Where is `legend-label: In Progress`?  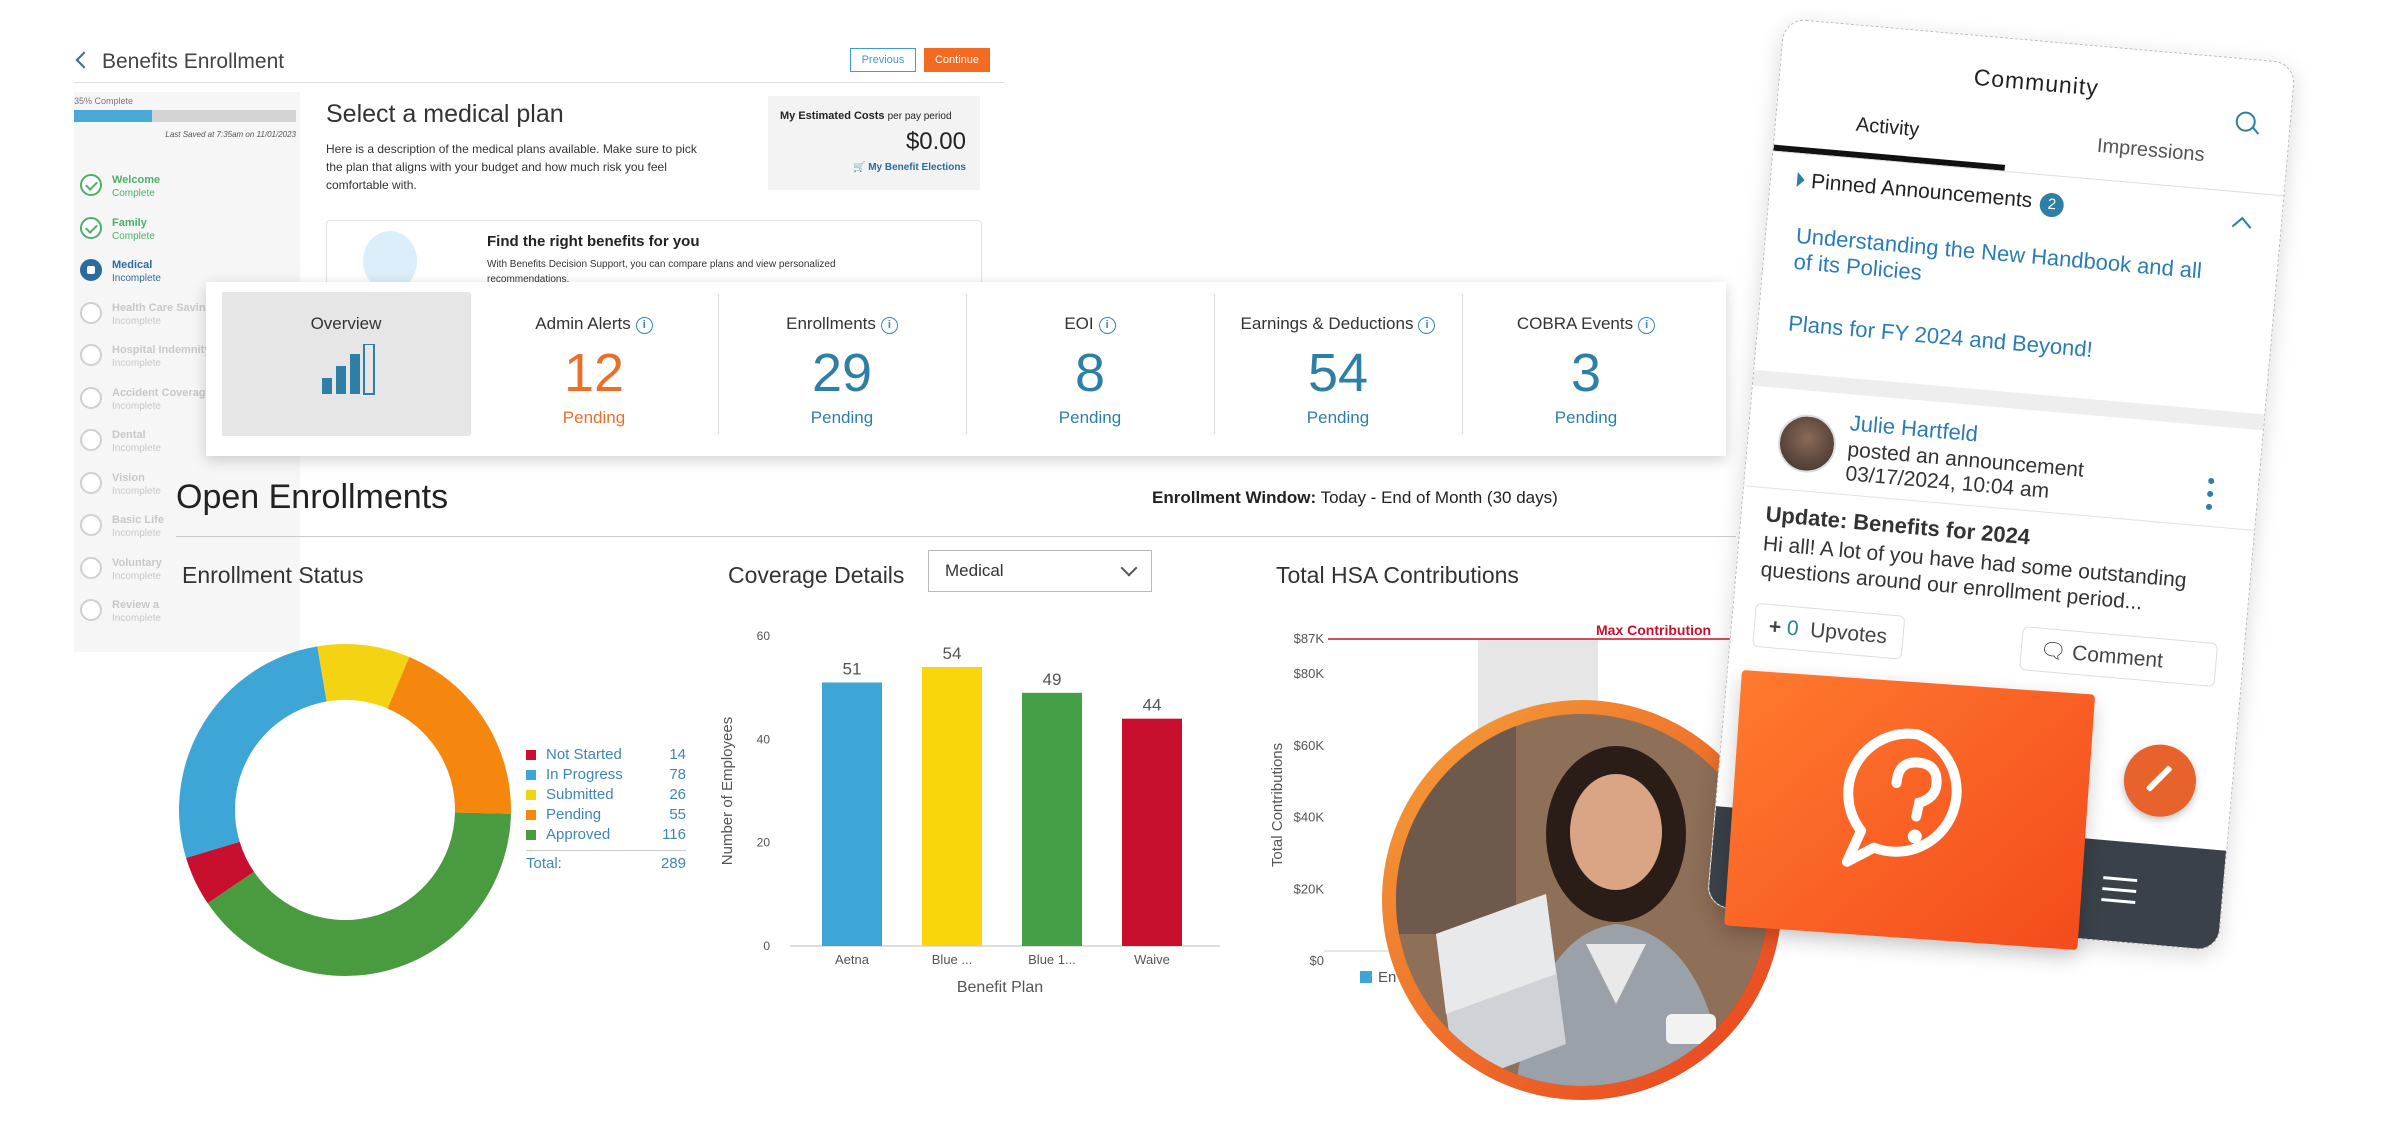 legend-label: In Progress is located at coordinates (584, 774).